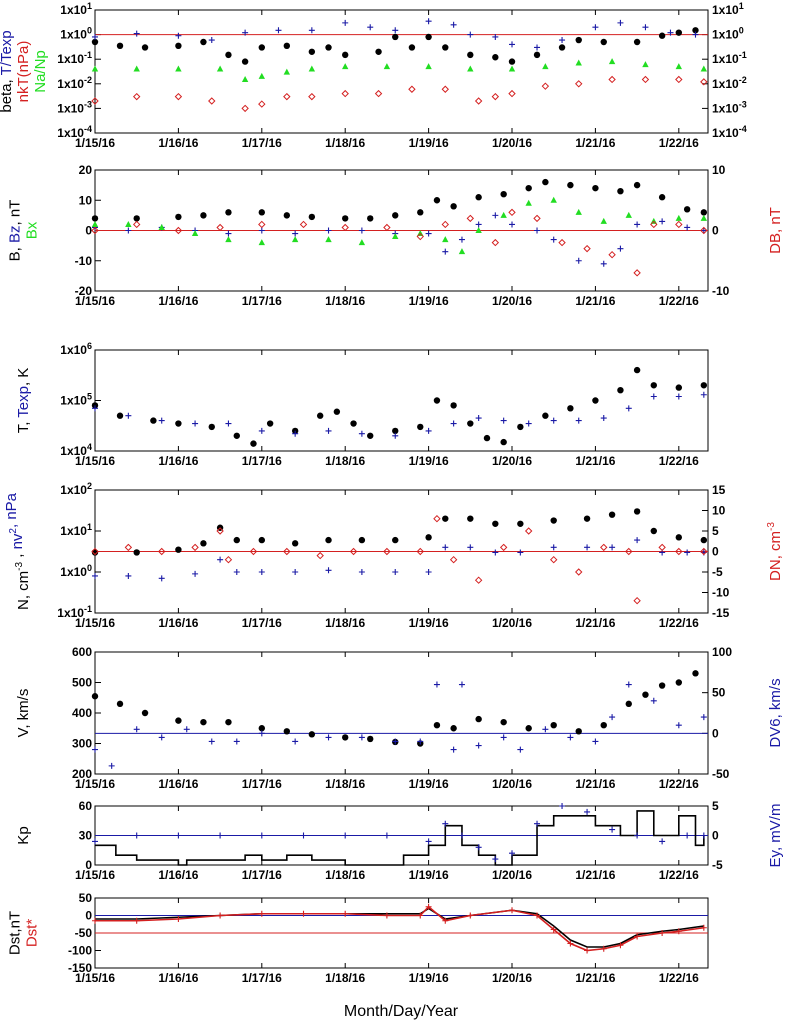  What do you see at coordinates (89, 31) in the screenshot?
I see `tick-exponent: 0` at bounding box center [89, 31].